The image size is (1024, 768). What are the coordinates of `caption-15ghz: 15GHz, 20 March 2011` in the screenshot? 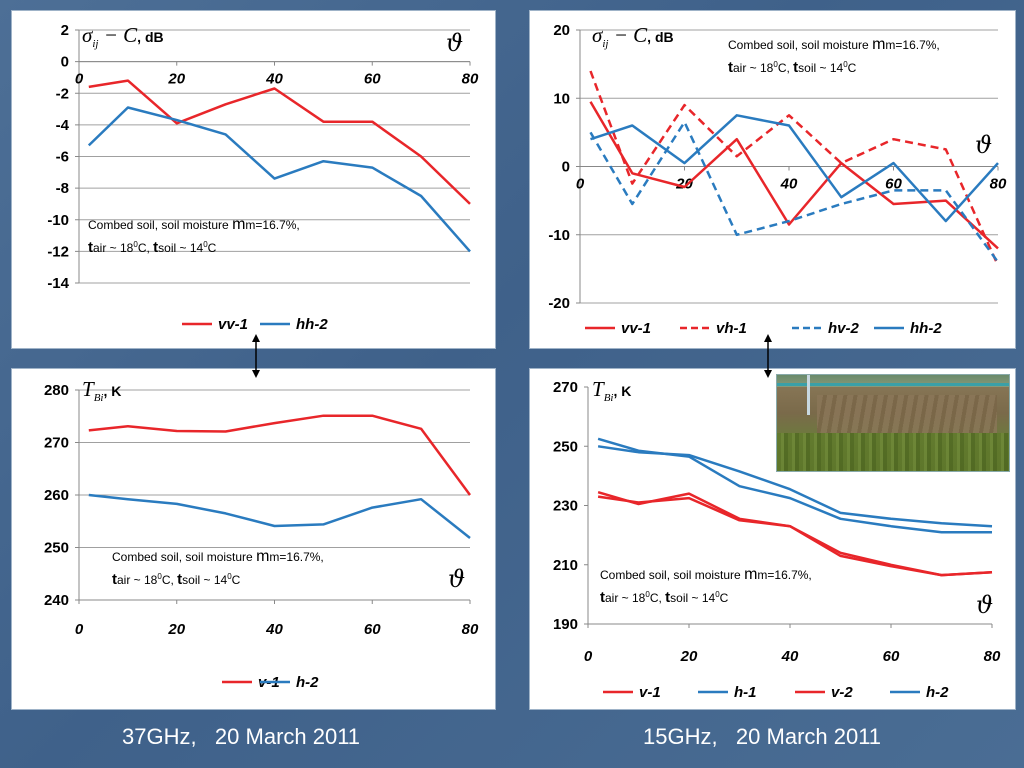 It's located at (762, 736).